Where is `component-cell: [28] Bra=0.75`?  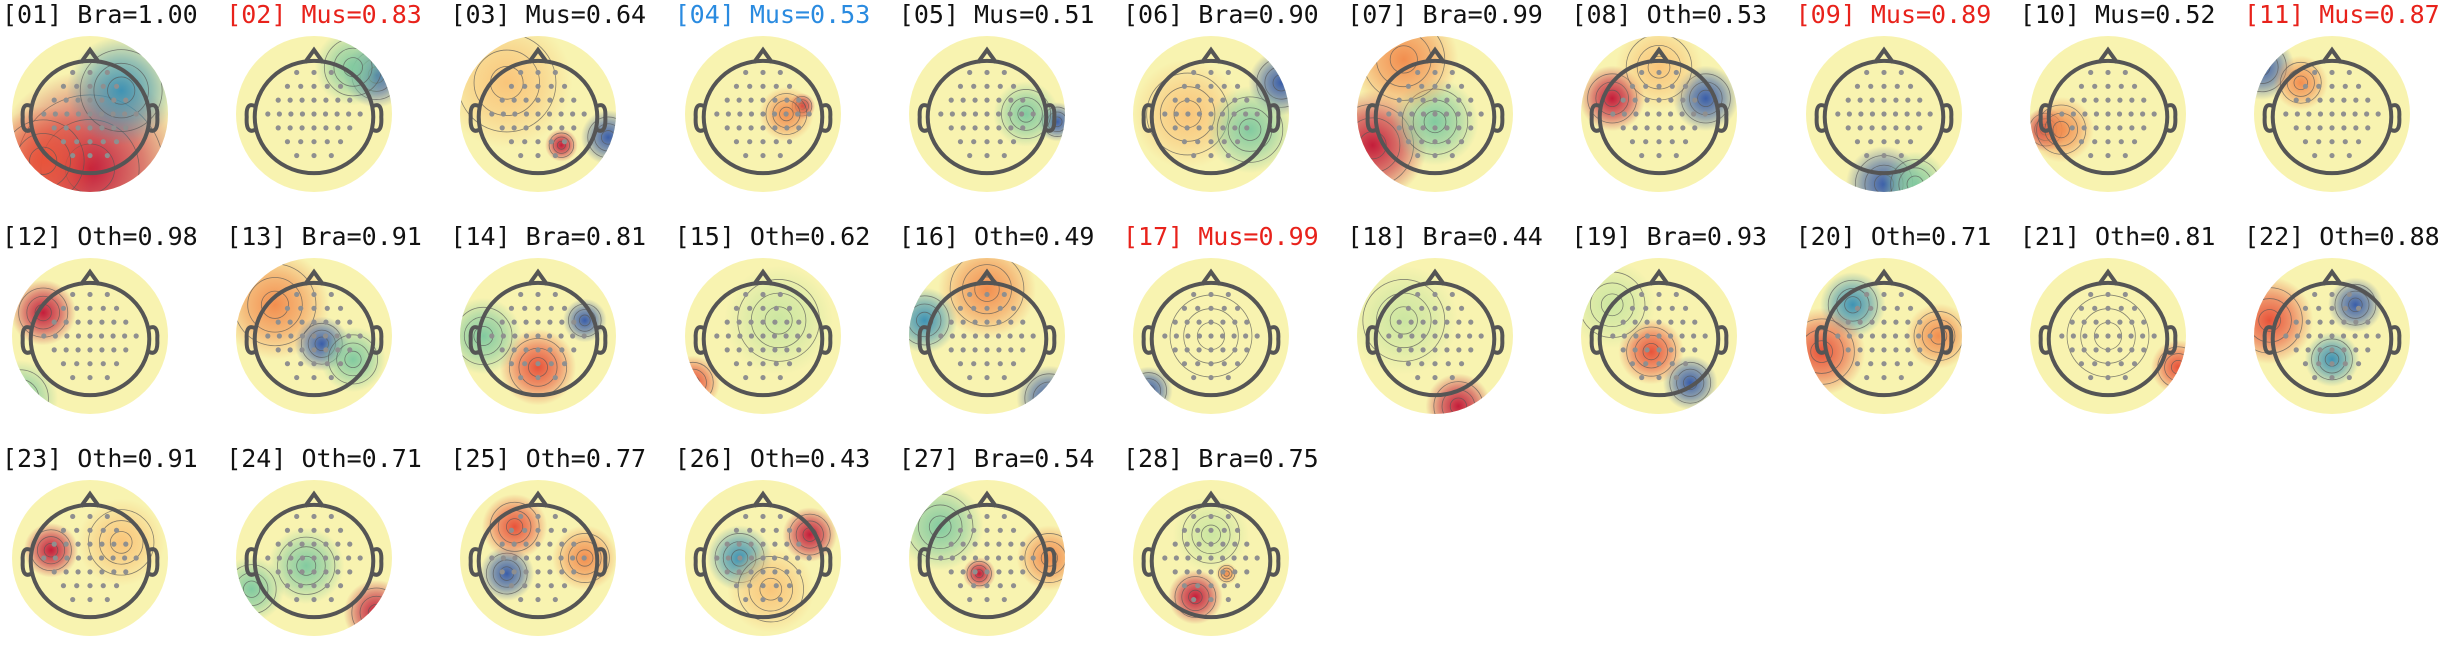
component-cell: [28] Bra=0.75 is located at coordinates (1235, 555).